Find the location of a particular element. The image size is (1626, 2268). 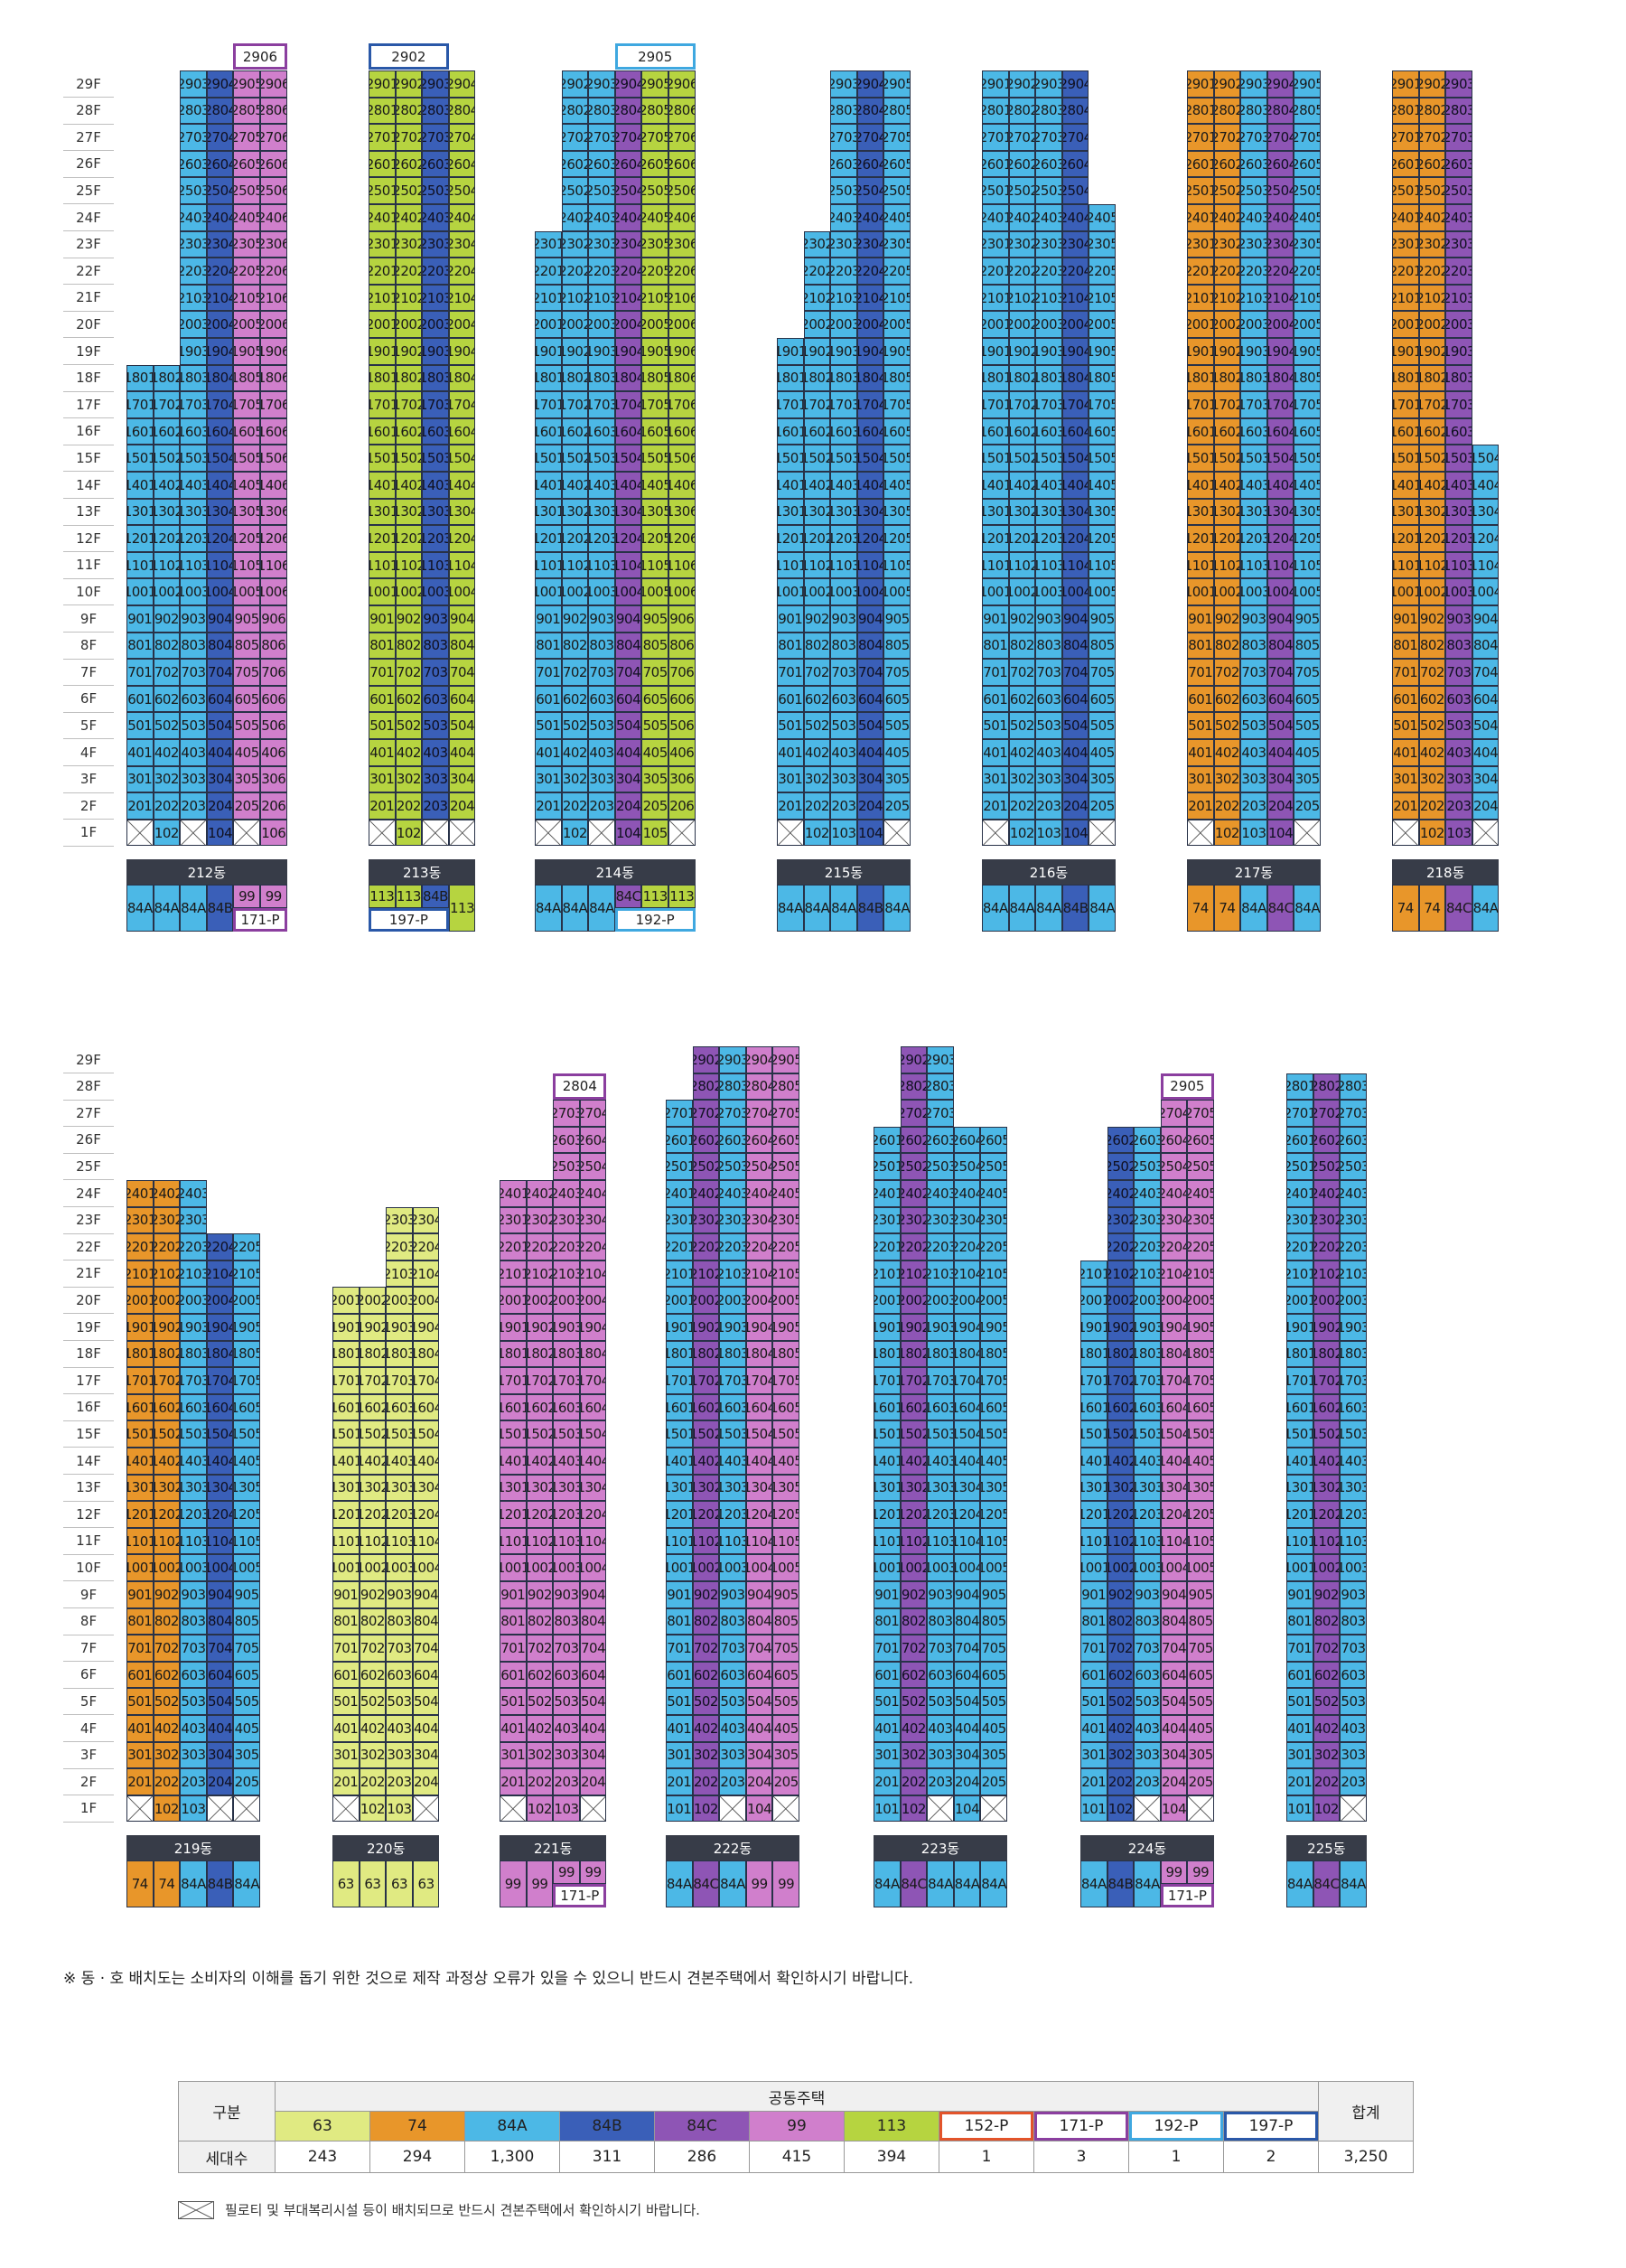

unit-cell: 1103 is located at coordinates (399, 1541).